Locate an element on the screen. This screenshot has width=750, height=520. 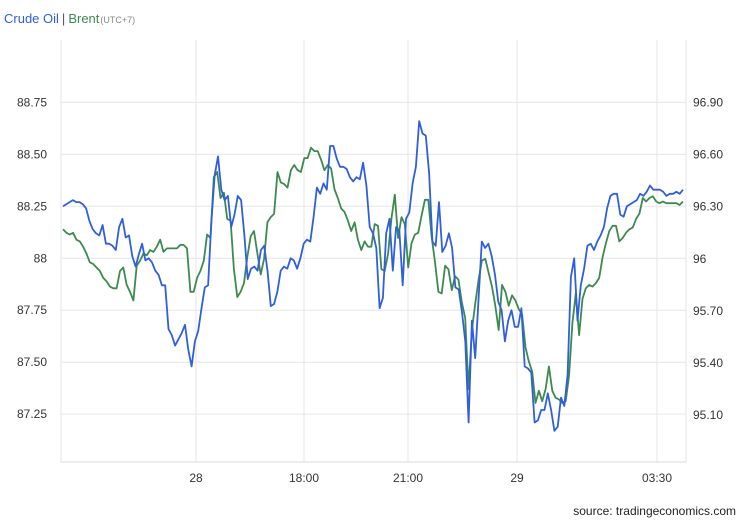
x-axis-tick-label: 28 is located at coordinates (196, 478).